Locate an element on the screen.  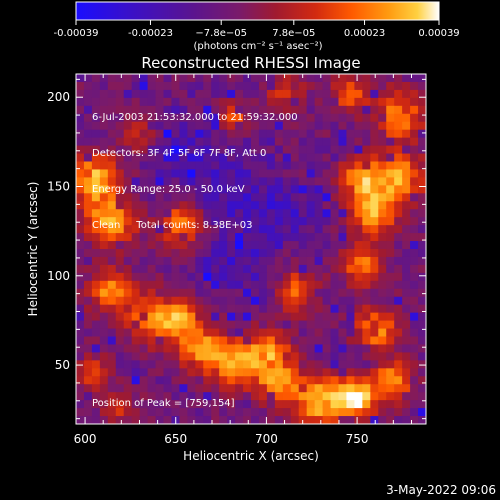
x-tick-label: 750 is located at coordinates (357, 439).